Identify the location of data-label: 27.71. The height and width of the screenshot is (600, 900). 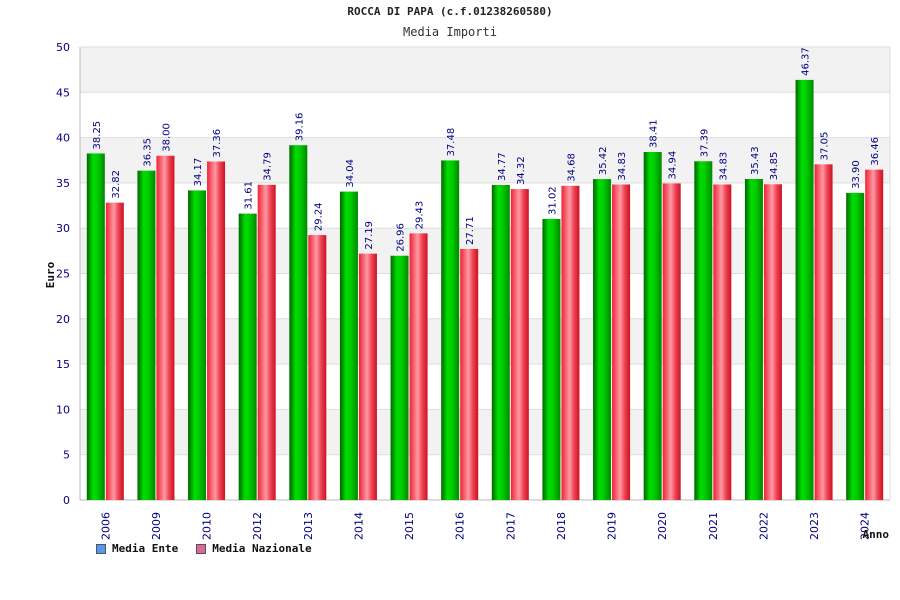
(470, 230).